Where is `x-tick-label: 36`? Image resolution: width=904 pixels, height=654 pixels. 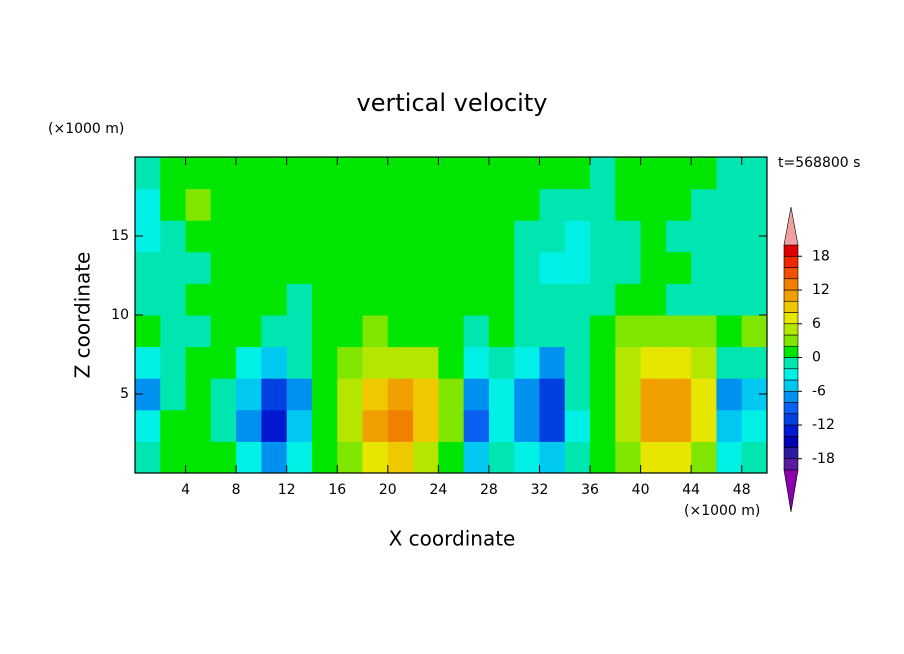 x-tick-label: 36 is located at coordinates (590, 490).